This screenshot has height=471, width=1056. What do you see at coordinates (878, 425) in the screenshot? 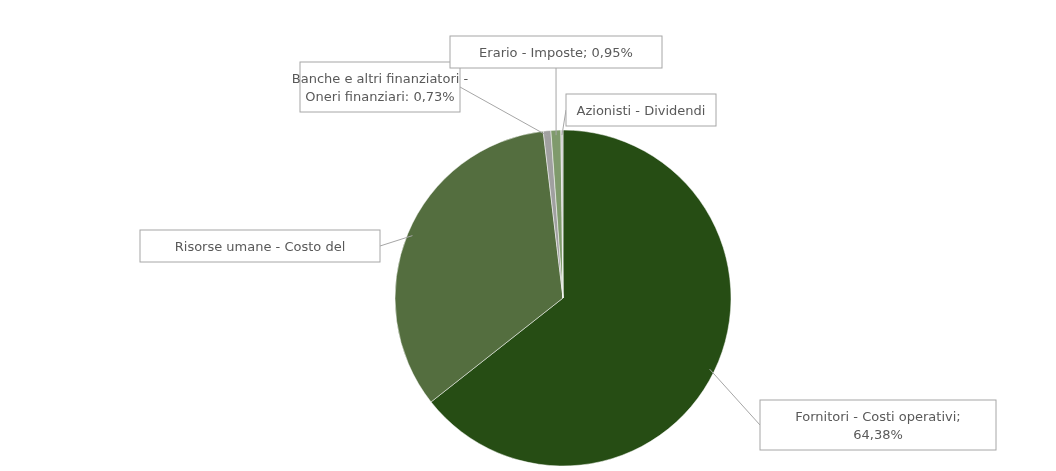
I see `slice-label: Fornitori - Costi operativi; 64,38%` at bounding box center [878, 425].